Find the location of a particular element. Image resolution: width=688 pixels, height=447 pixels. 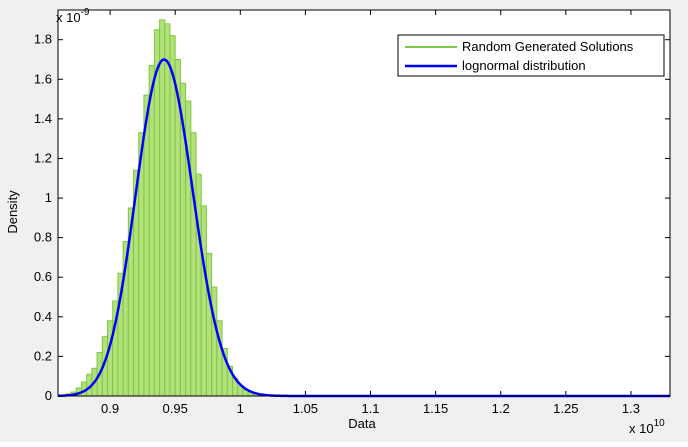

x-exponent-label: x 1010 is located at coordinates (647, 427).